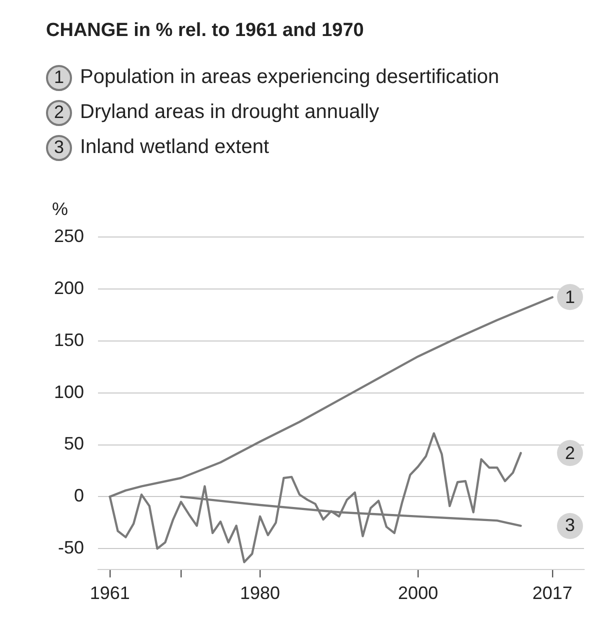 The width and height of the screenshot is (614, 618). Describe the element at coordinates (69, 392) in the screenshot. I see `y-tick-label: 100` at that location.